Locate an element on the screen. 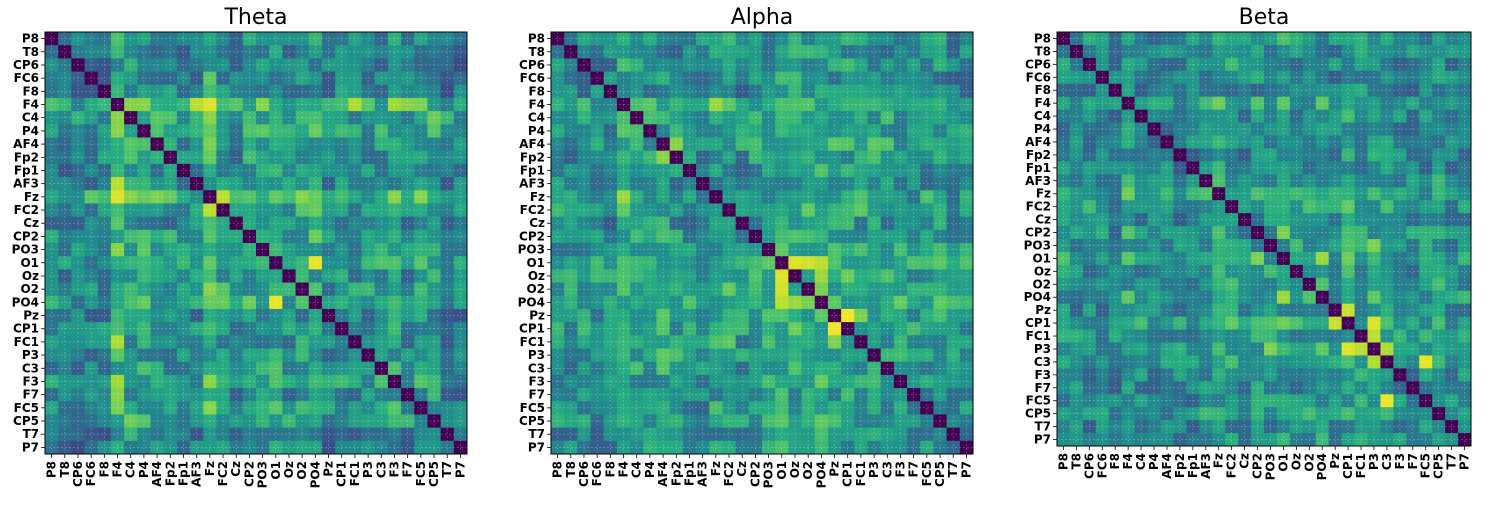  x-tick-label: P4 is located at coordinates (650, 469).